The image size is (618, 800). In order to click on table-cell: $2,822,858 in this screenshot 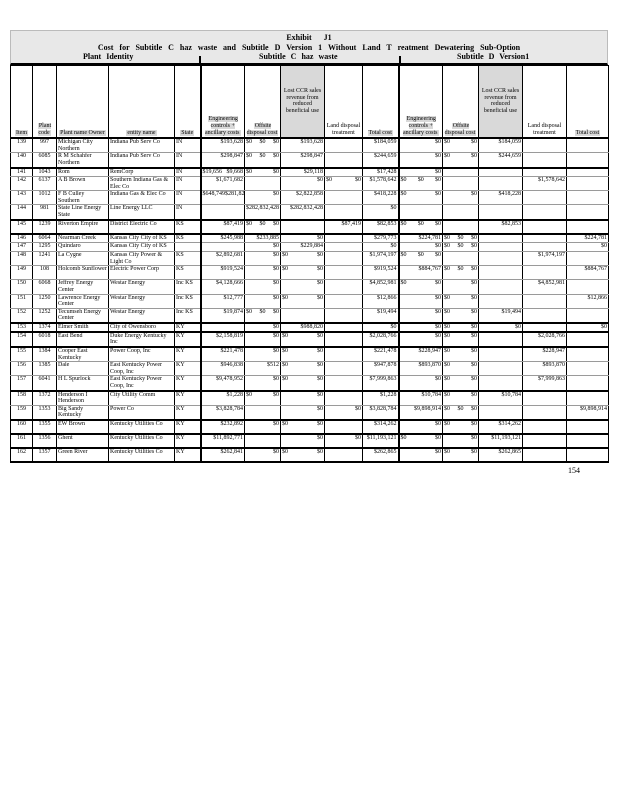, I will do `click(302, 198)`.